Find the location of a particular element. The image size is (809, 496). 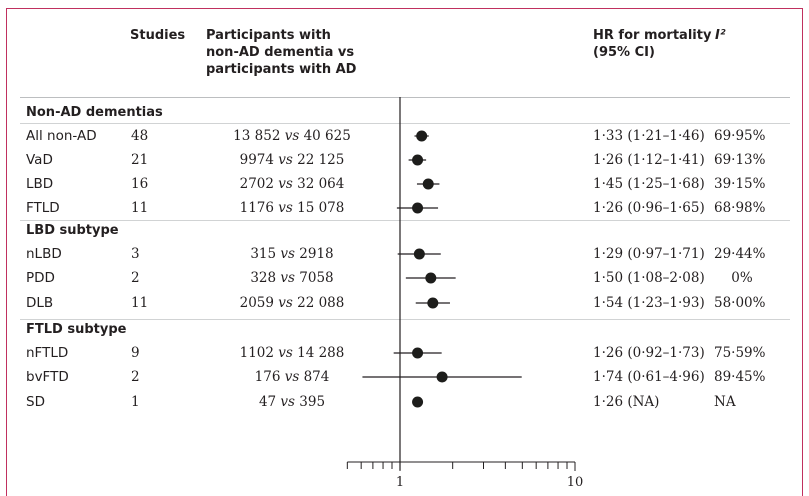

row-participants: 176 vs 874 is located at coordinates (292, 377).